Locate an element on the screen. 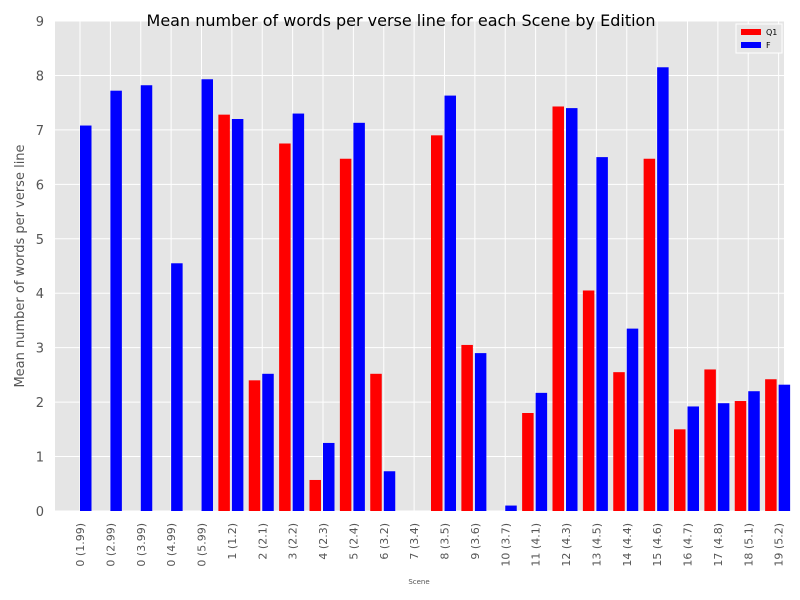 Image resolution: width=800 pixels, height=600 pixels. legend-label-f: F is located at coordinates (768, 45).